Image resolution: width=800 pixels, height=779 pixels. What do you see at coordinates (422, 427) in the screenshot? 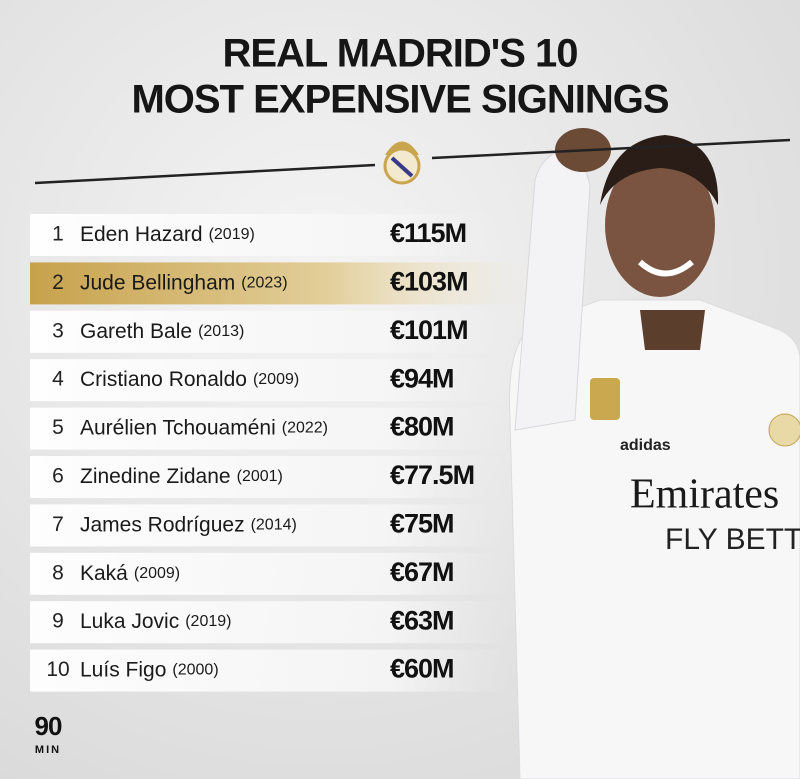
I see `transfer-fee: €80M` at bounding box center [422, 427].